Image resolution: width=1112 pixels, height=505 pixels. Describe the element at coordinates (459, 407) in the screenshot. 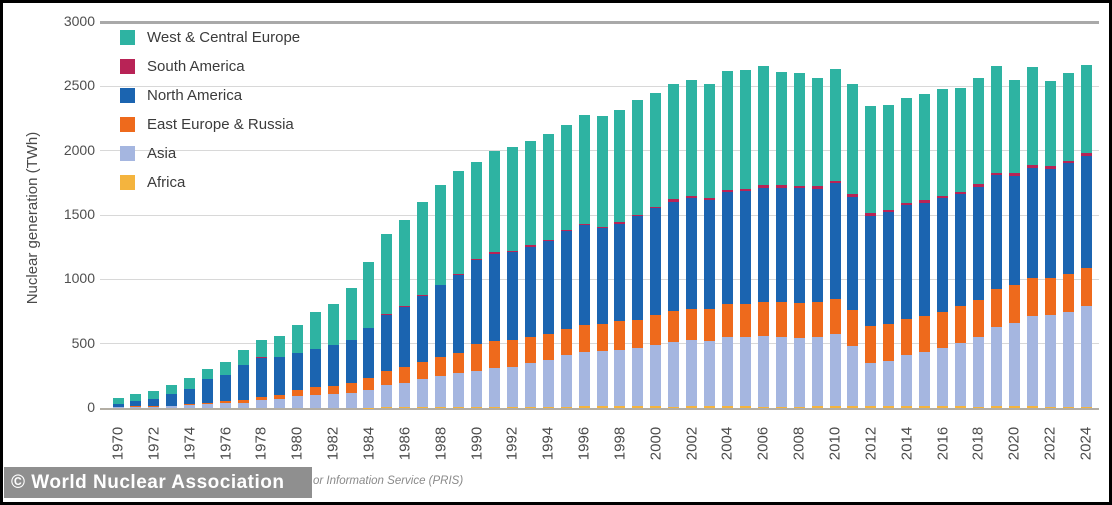

I see `bar-segment-africa-1989` at that location.